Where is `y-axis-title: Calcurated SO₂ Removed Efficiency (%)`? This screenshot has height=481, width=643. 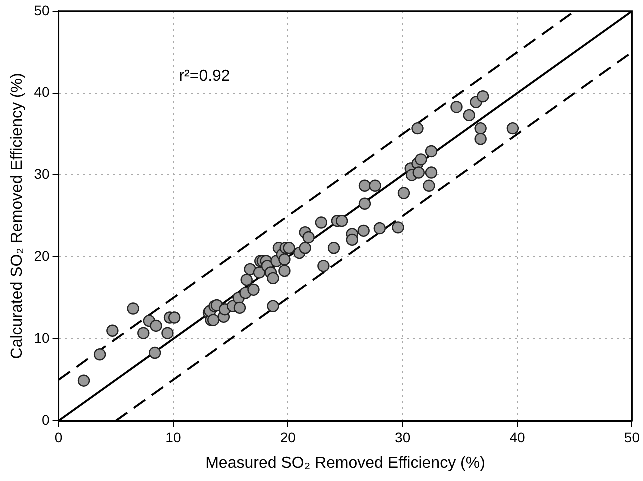 y-axis-title: Calcurated SO₂ Removed Efficiency (%) is located at coordinates (17, 216).